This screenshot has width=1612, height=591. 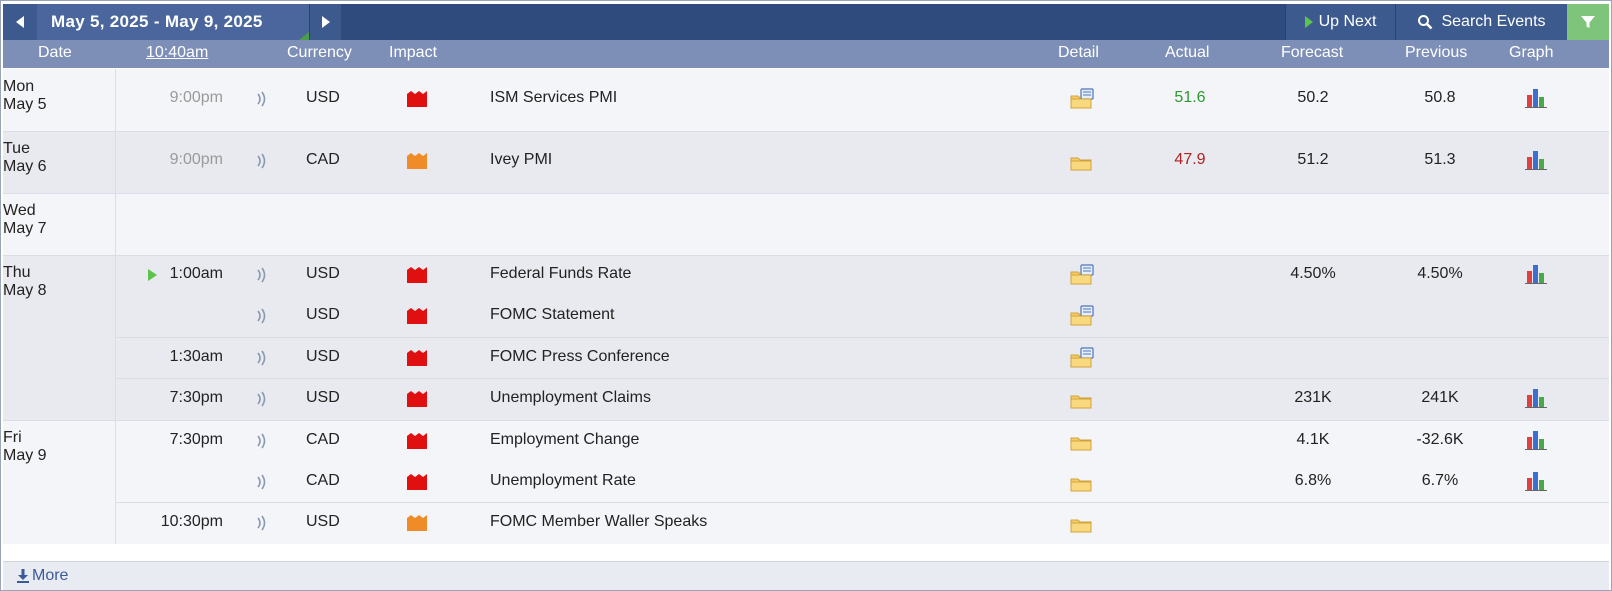 I want to click on event-title: FOMC Member Waller Speaks, so click(x=599, y=521).